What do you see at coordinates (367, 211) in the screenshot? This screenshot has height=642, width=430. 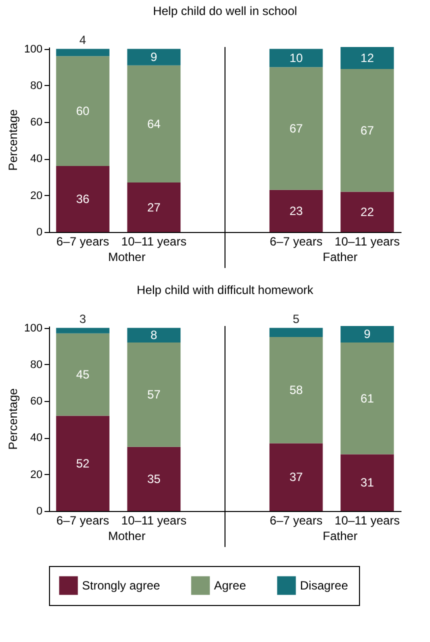 I see `data-label: 22` at bounding box center [367, 211].